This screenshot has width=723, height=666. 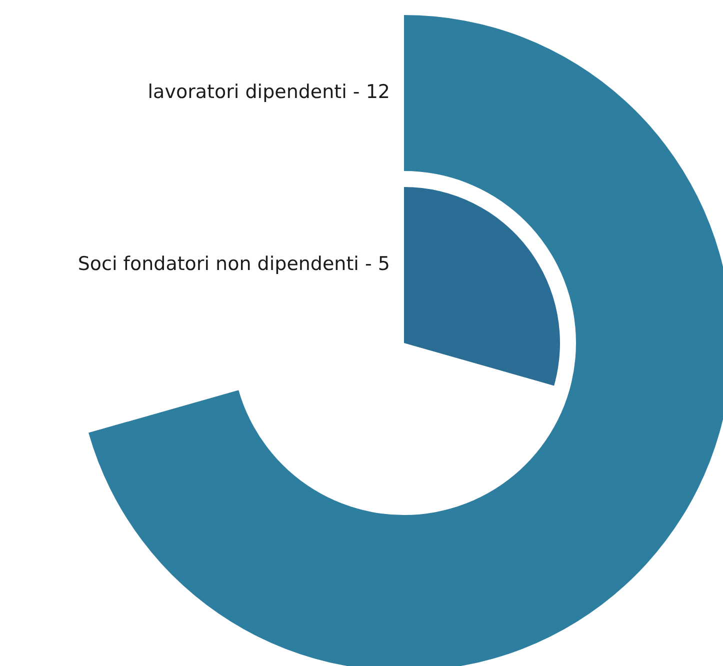 What do you see at coordinates (254, 92) in the screenshot?
I see `category-label: lavoratori dipendenti -` at bounding box center [254, 92].